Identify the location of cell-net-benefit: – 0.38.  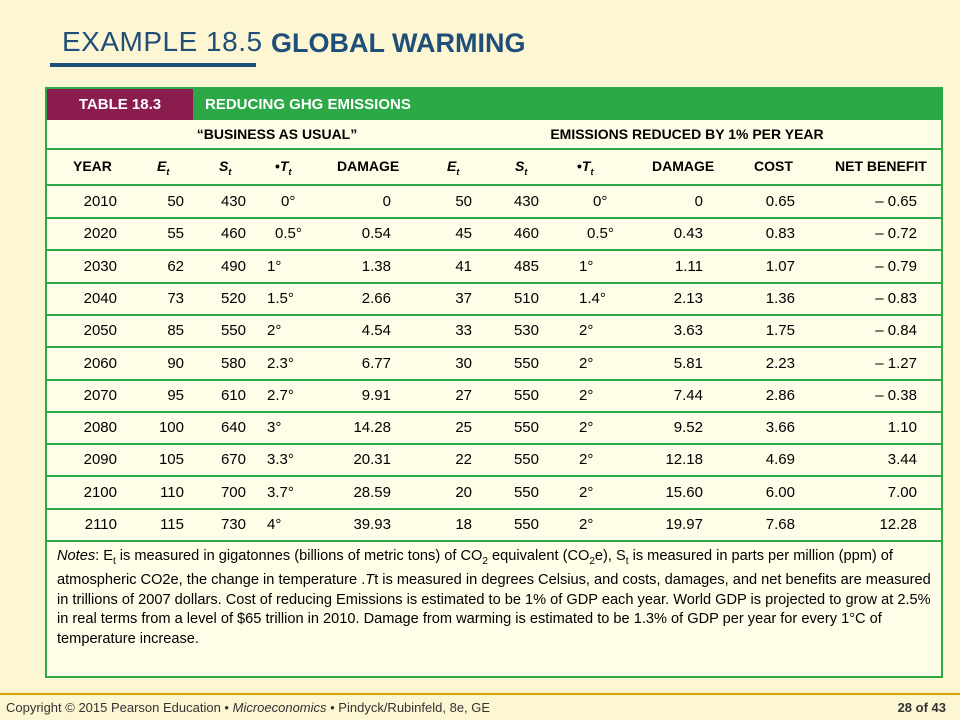
(896, 395).